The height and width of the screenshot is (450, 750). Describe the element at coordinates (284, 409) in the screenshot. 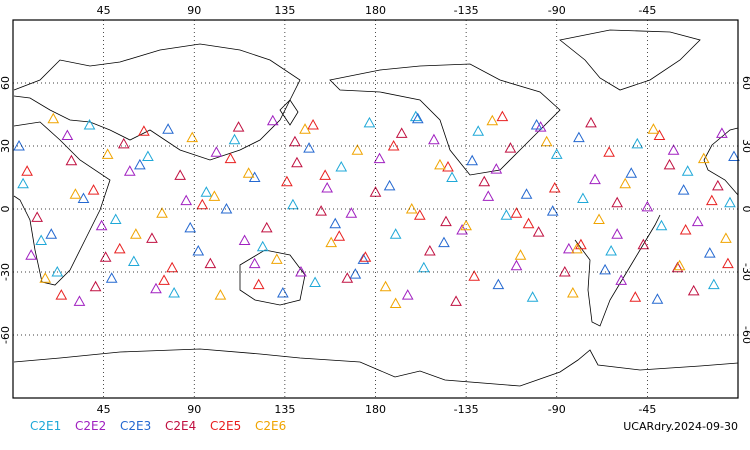

I see `x-tick-label-bottom: 135` at that location.